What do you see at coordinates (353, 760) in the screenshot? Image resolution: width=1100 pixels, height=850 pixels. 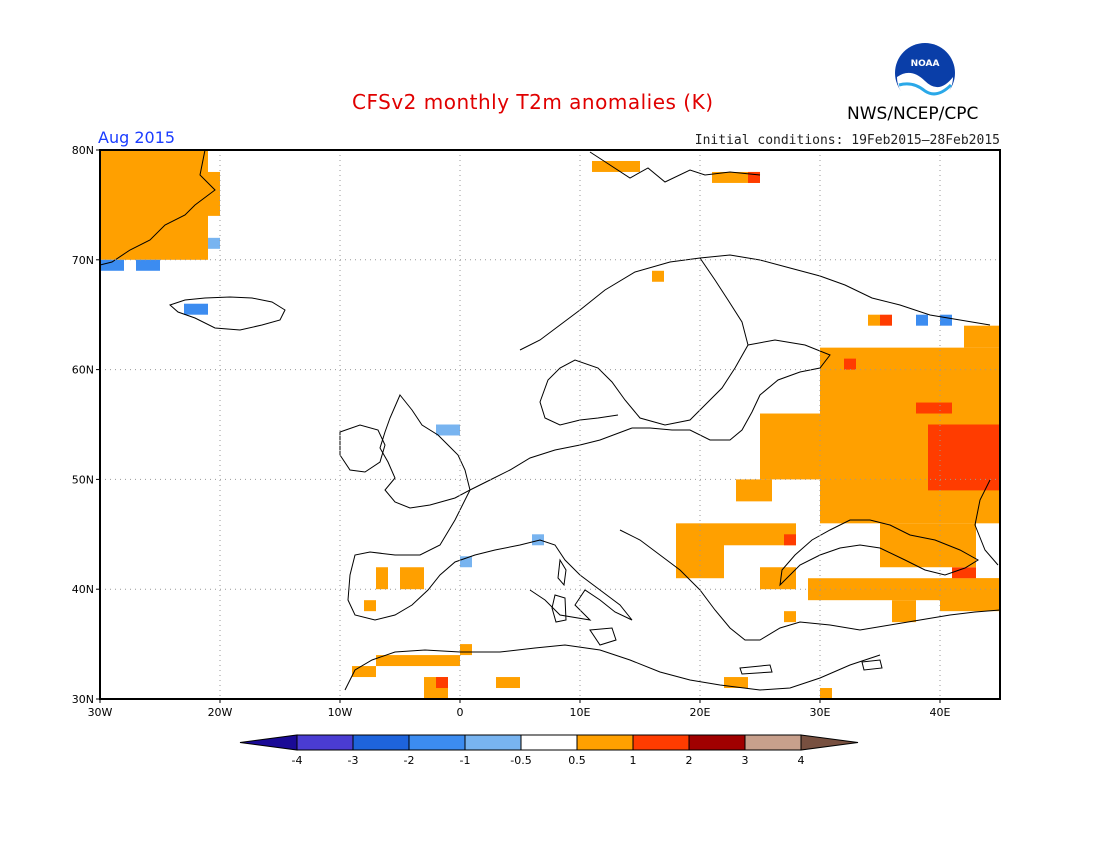 I see `colorbar-level-label: -3` at bounding box center [353, 760].